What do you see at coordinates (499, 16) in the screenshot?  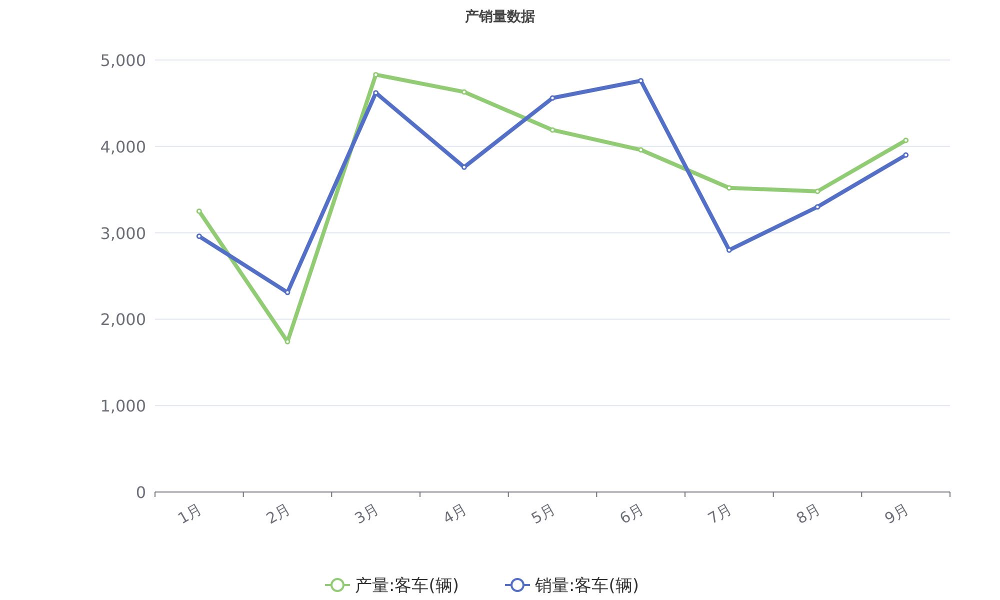 I see `chart-title: 产销量数据` at bounding box center [499, 16].